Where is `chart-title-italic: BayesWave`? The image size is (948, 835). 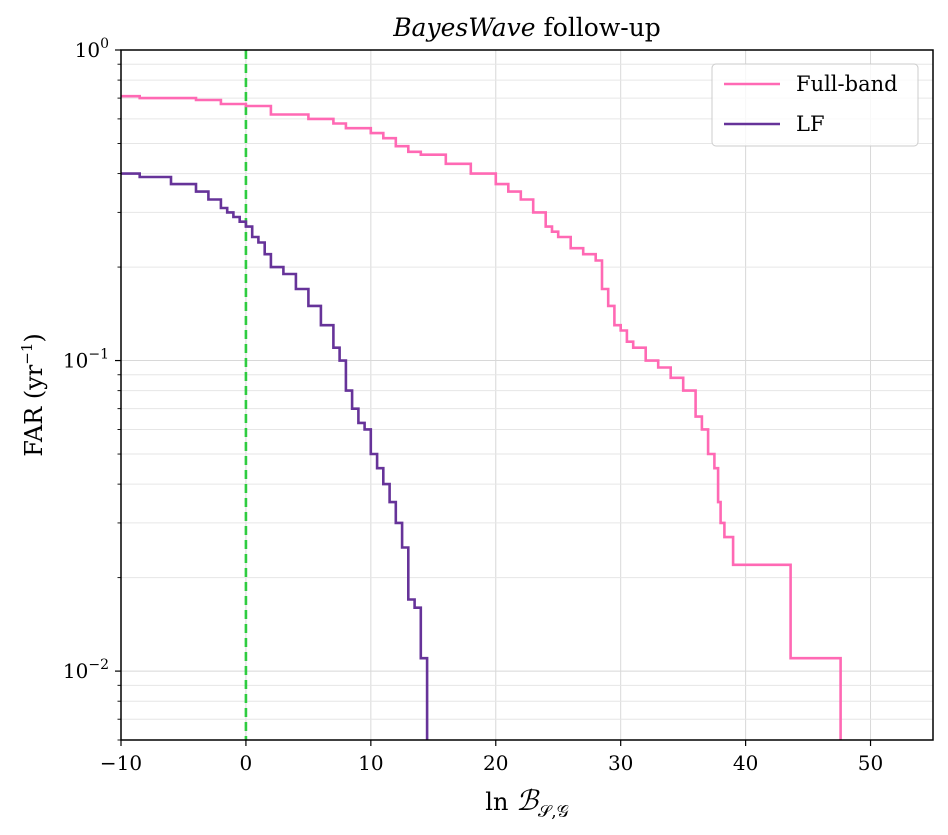
chart-title-italic: BayesWave is located at coordinates (463, 27).